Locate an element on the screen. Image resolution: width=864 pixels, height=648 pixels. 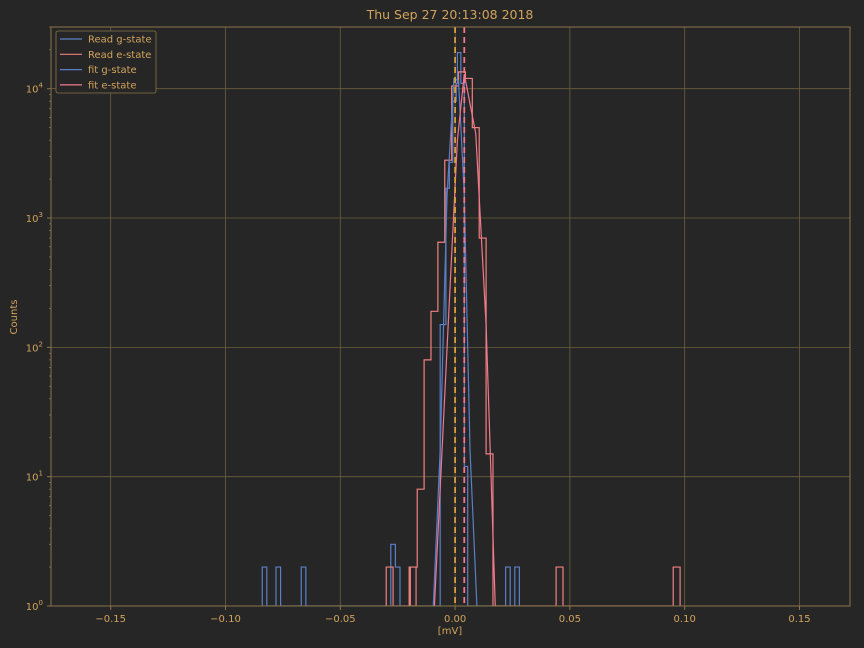
y-tick-label: 10⁴ is located at coordinates (35, 89).